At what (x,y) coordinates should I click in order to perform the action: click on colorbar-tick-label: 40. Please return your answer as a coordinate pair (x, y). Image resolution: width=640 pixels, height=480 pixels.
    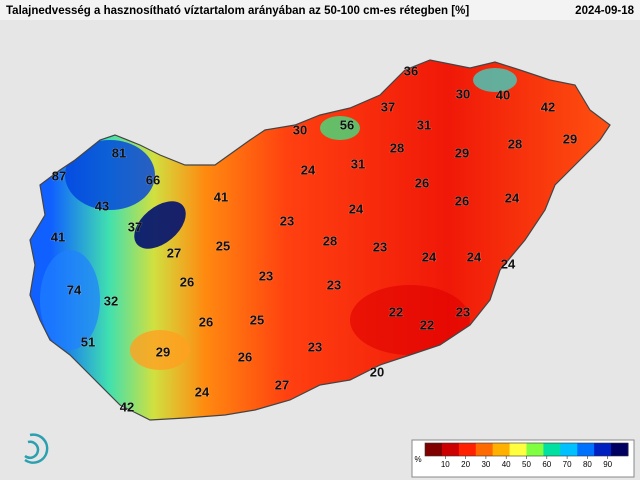
    Looking at the image, I should click on (506, 464).